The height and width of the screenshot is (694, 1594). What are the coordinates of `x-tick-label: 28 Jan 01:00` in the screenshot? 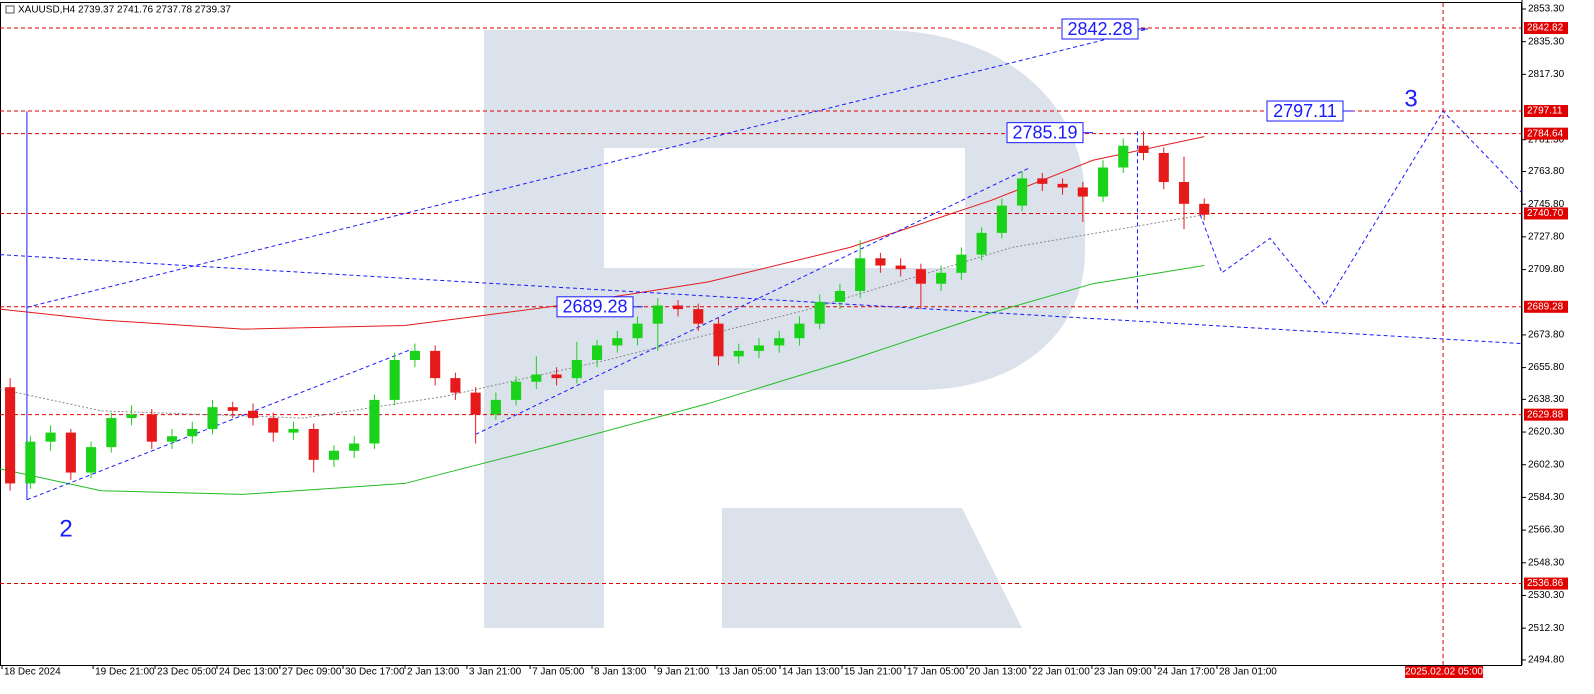 It's located at (1248, 672).